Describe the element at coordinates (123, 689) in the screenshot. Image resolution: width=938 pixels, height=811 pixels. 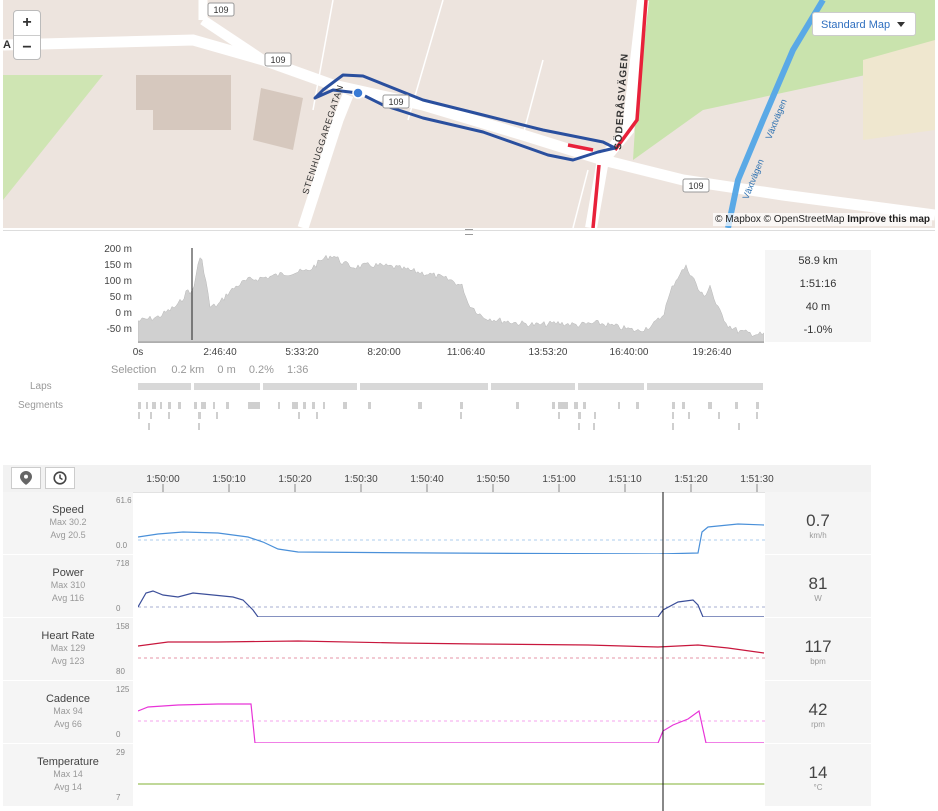
I see `metric-y-max: 125` at that location.